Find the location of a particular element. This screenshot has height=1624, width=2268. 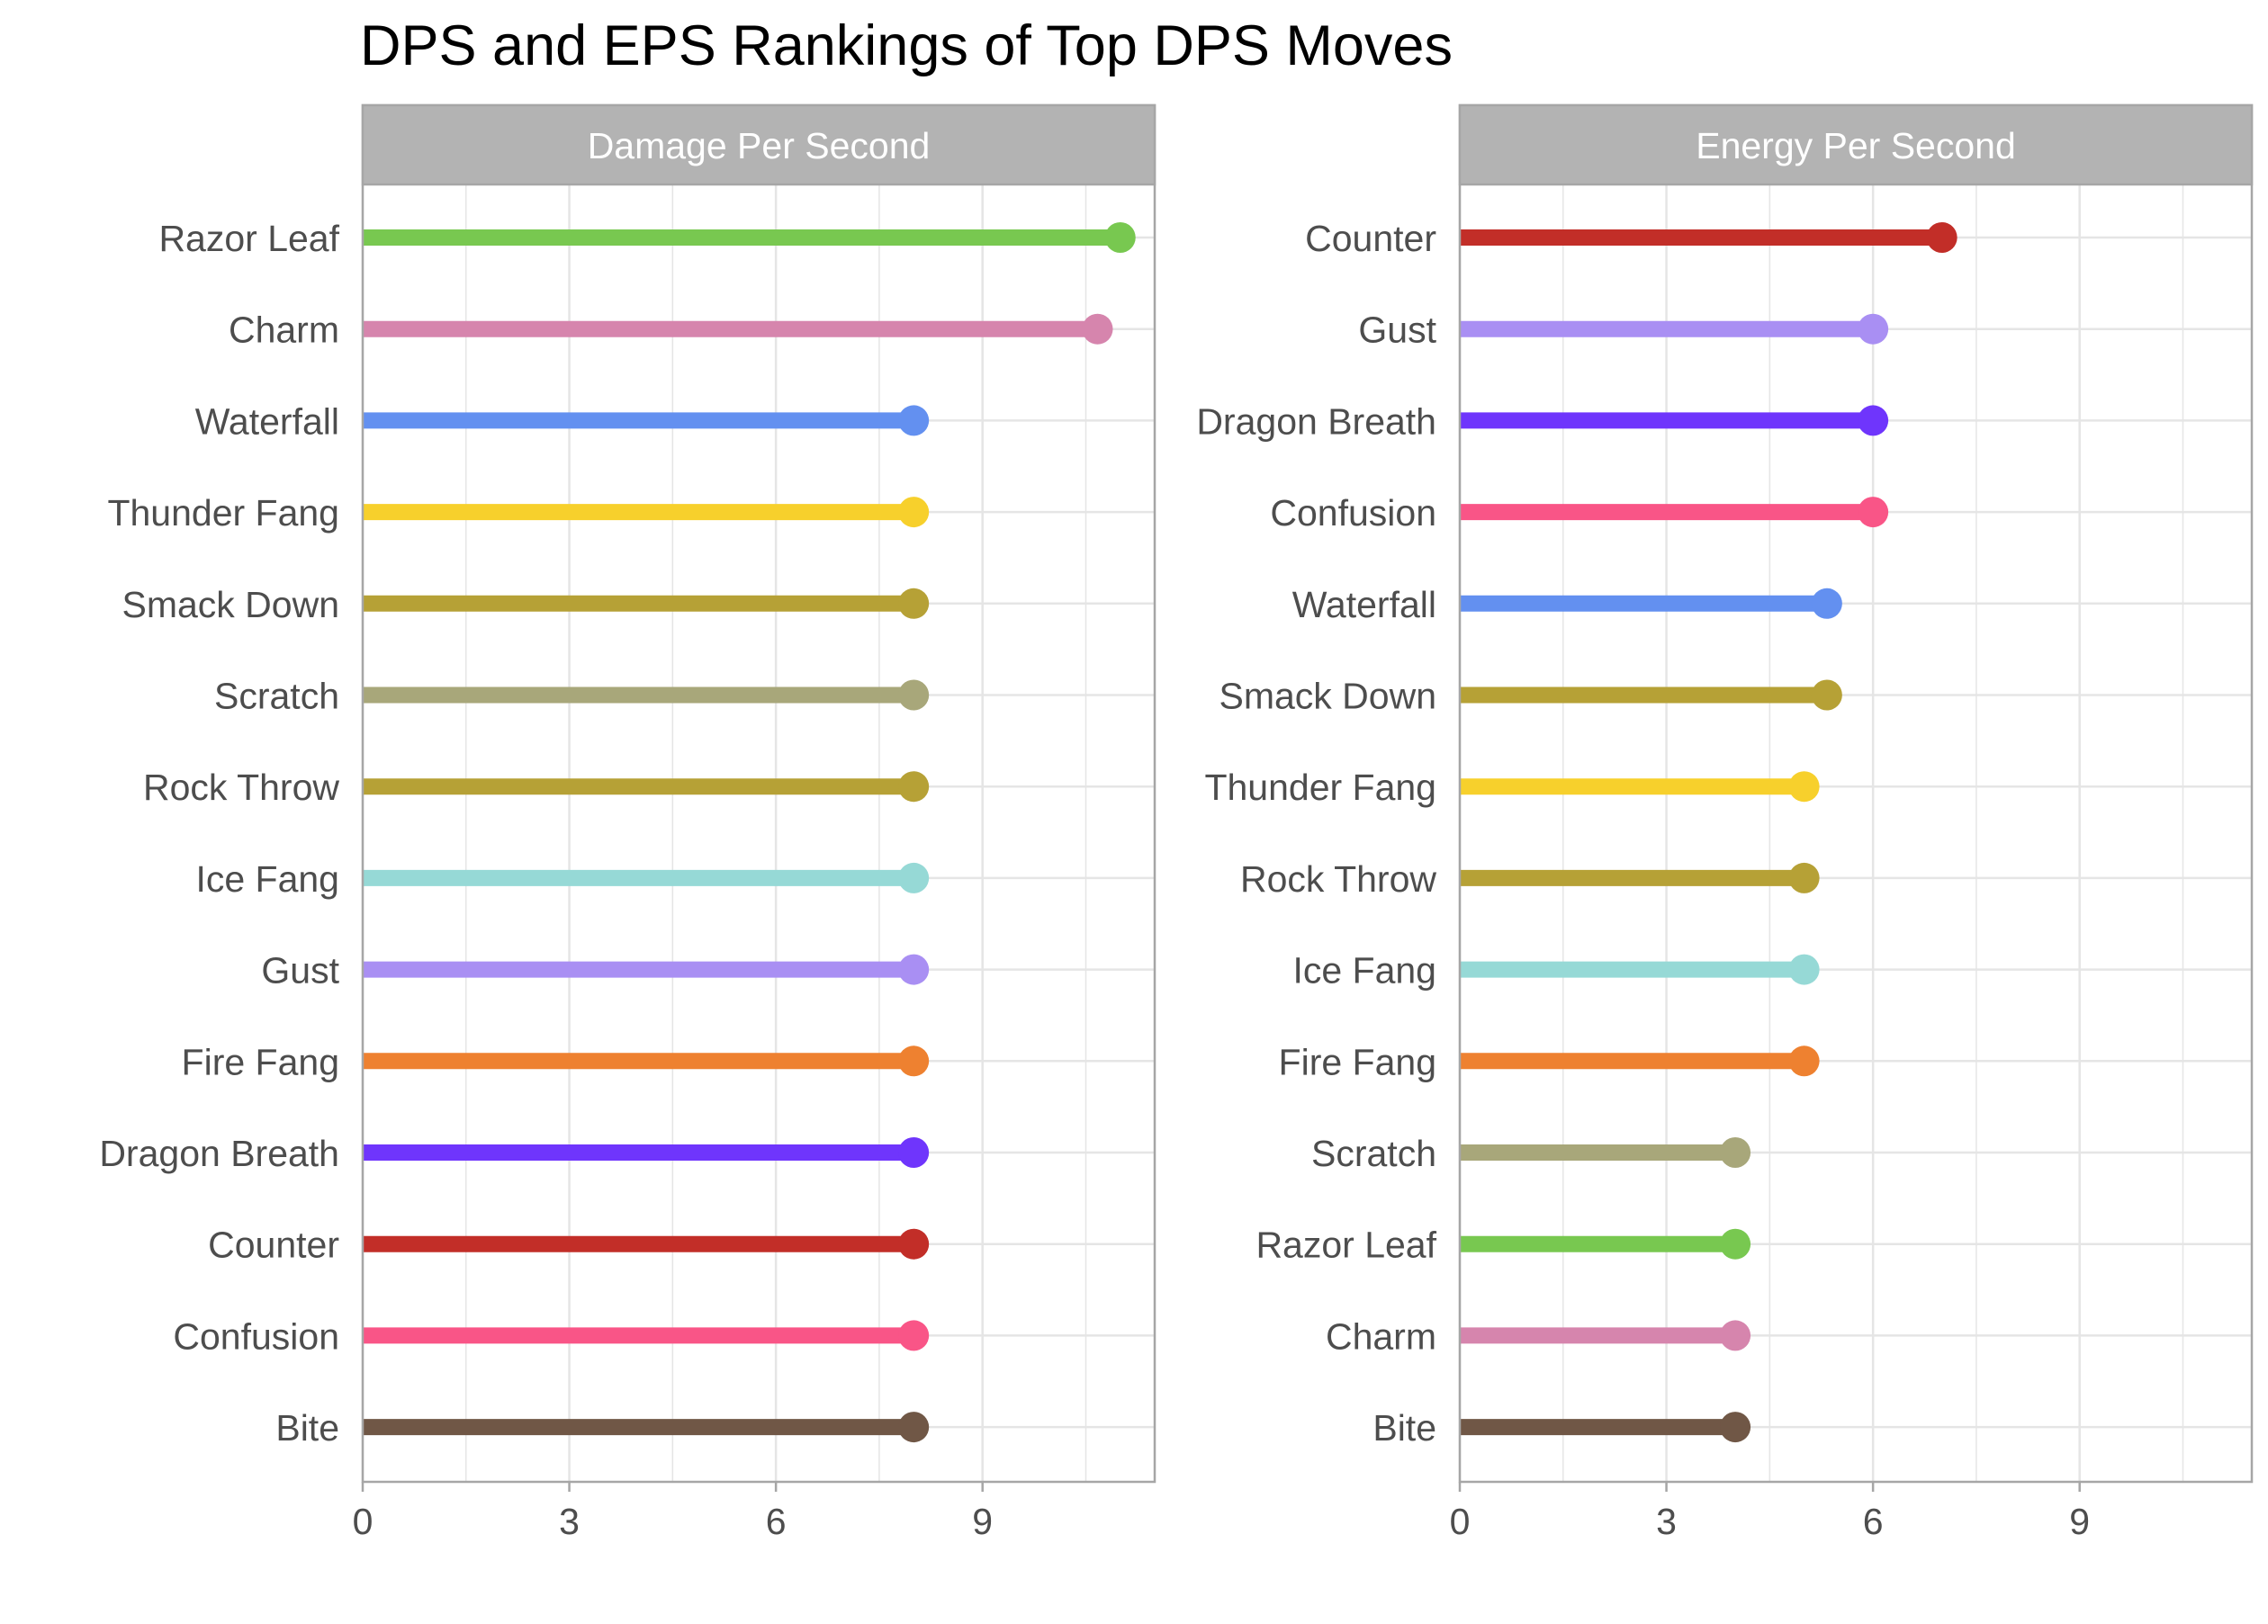

chart-title: DPS and EPS Rankings of Top DPS Moves is located at coordinates (907, 45).